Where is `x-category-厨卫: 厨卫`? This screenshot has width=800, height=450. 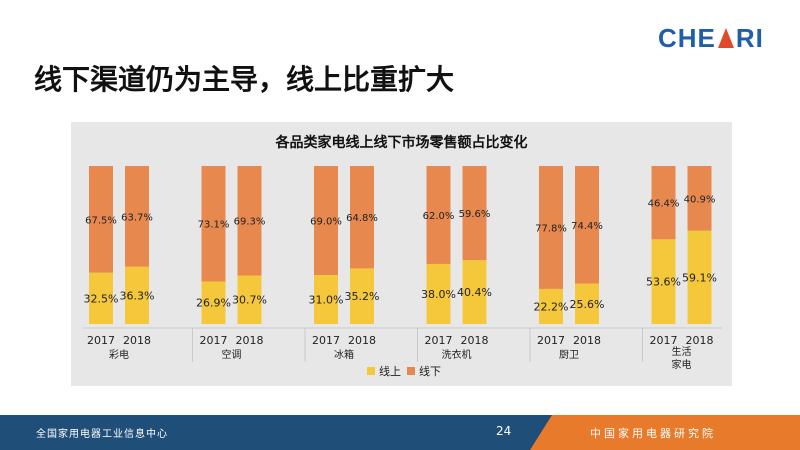 x-category-厨卫: 厨卫 is located at coordinates (569, 355).